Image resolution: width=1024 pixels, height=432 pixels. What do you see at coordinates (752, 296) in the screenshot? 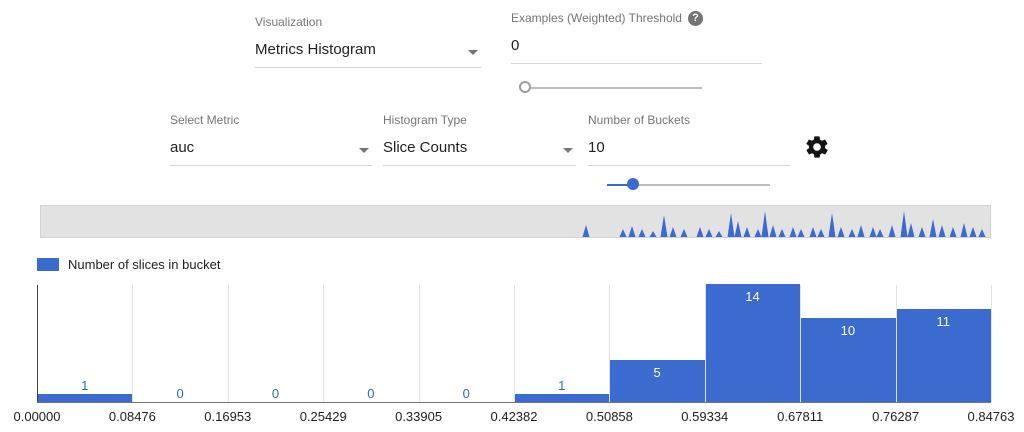
I see `bar-value-label: 14` at bounding box center [752, 296].